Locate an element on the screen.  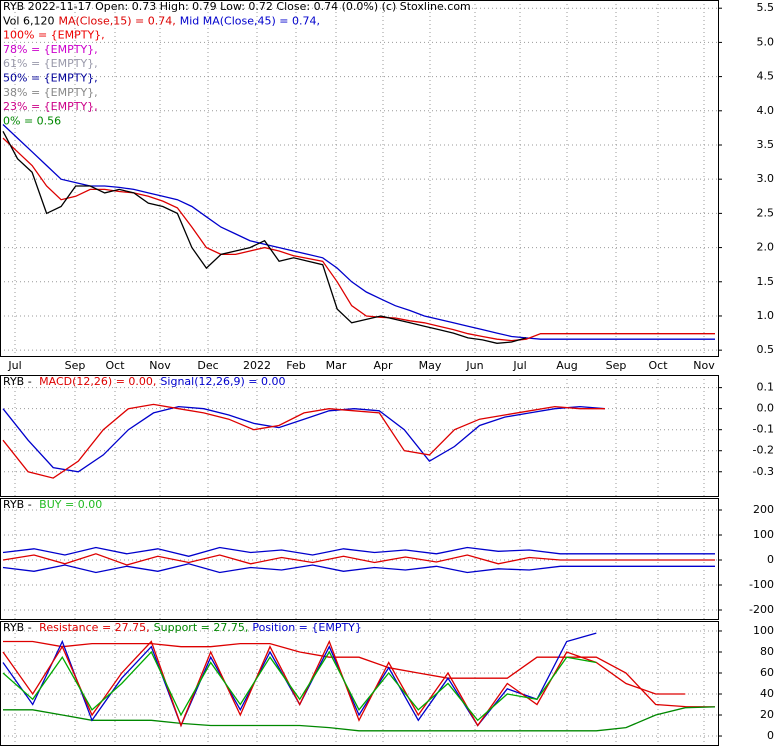
header-part: MA(Close,15) = 0.74, is located at coordinates (116, 20).